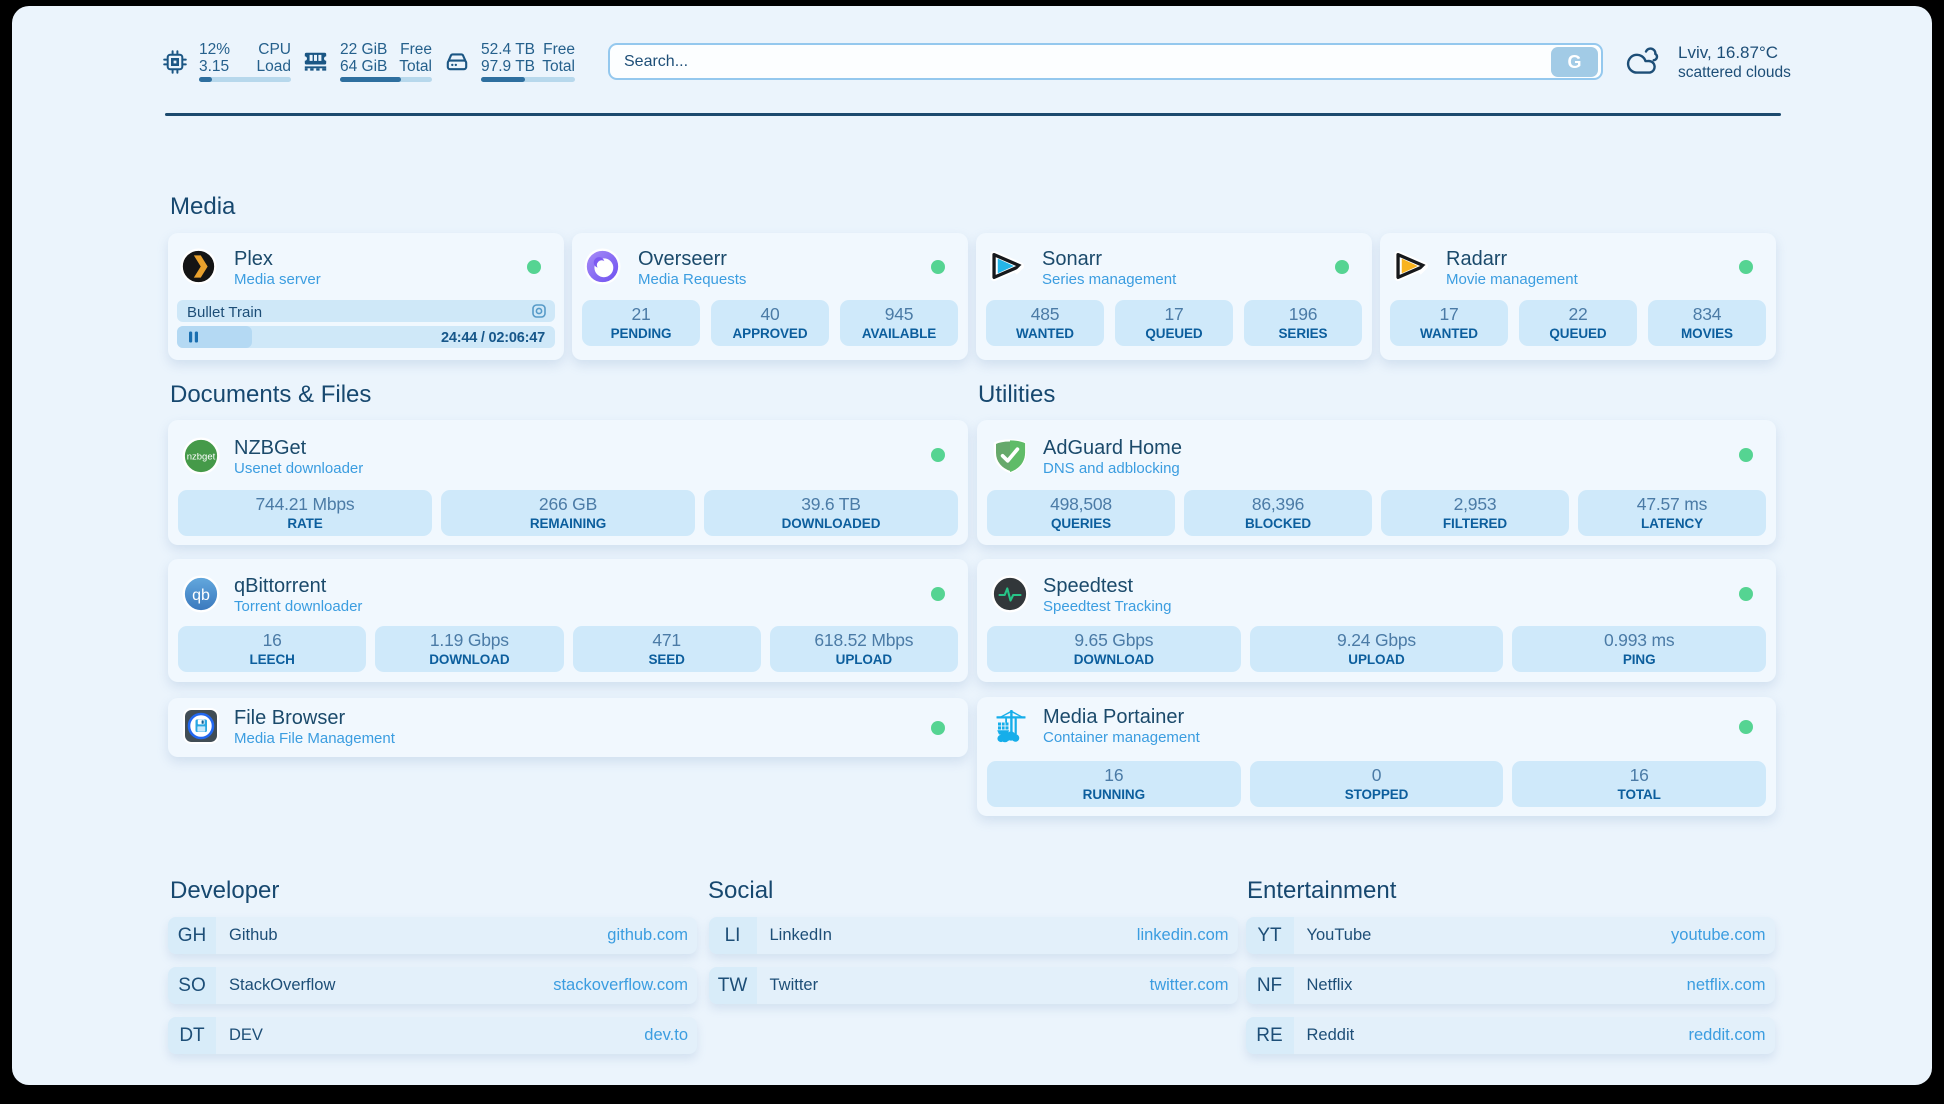 This screenshot has height=1104, width=1944. What do you see at coordinates (201, 595) in the screenshot?
I see `svg-text: qb` at bounding box center [201, 595].